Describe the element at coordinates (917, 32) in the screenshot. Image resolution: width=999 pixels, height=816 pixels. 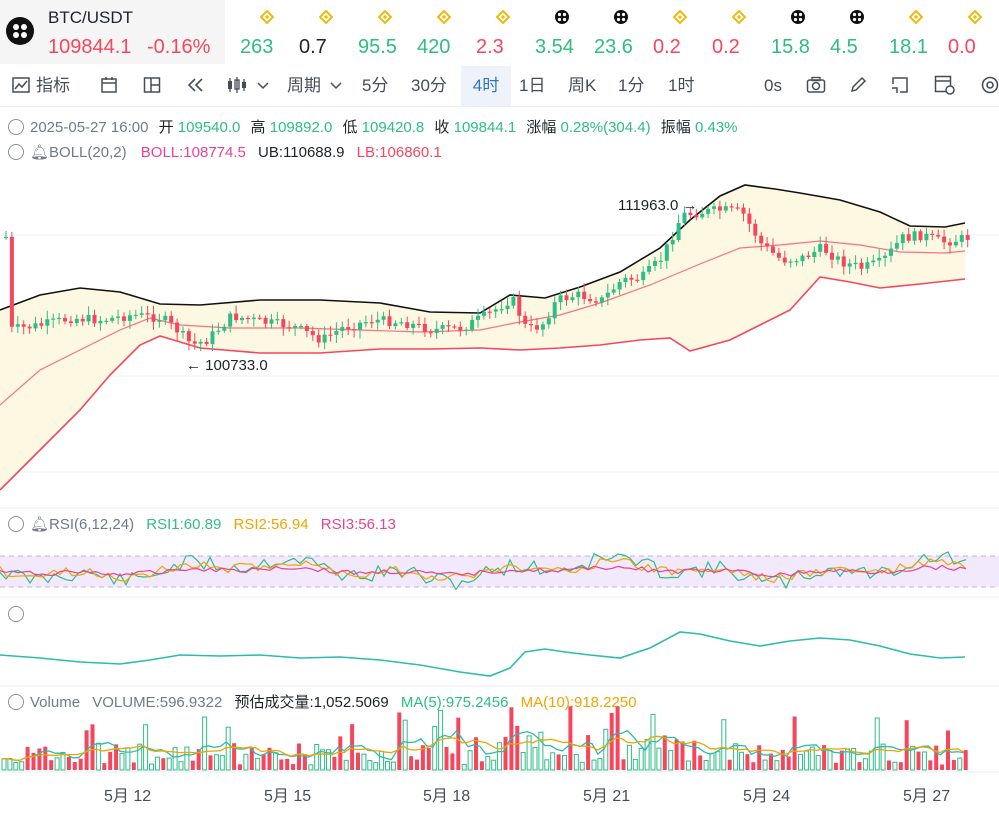
I see `ticker-item: 18.1` at that location.